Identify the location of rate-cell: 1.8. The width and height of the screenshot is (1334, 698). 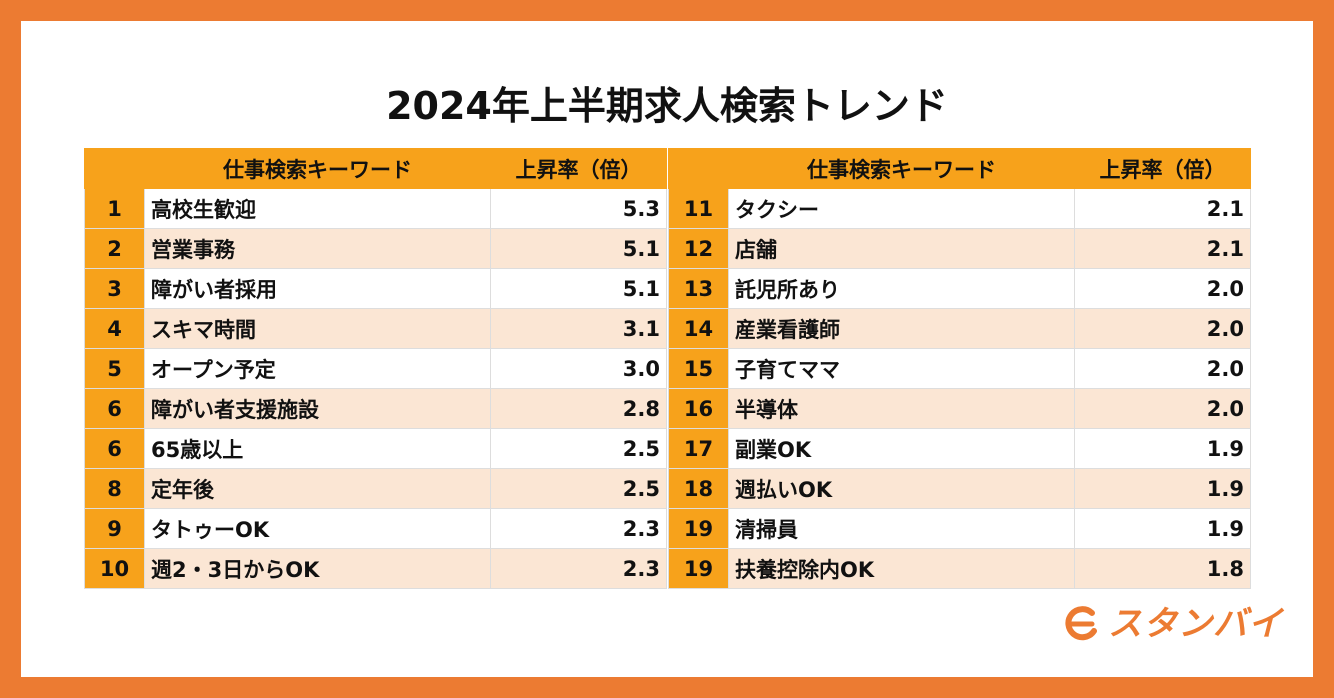
(1162, 568).